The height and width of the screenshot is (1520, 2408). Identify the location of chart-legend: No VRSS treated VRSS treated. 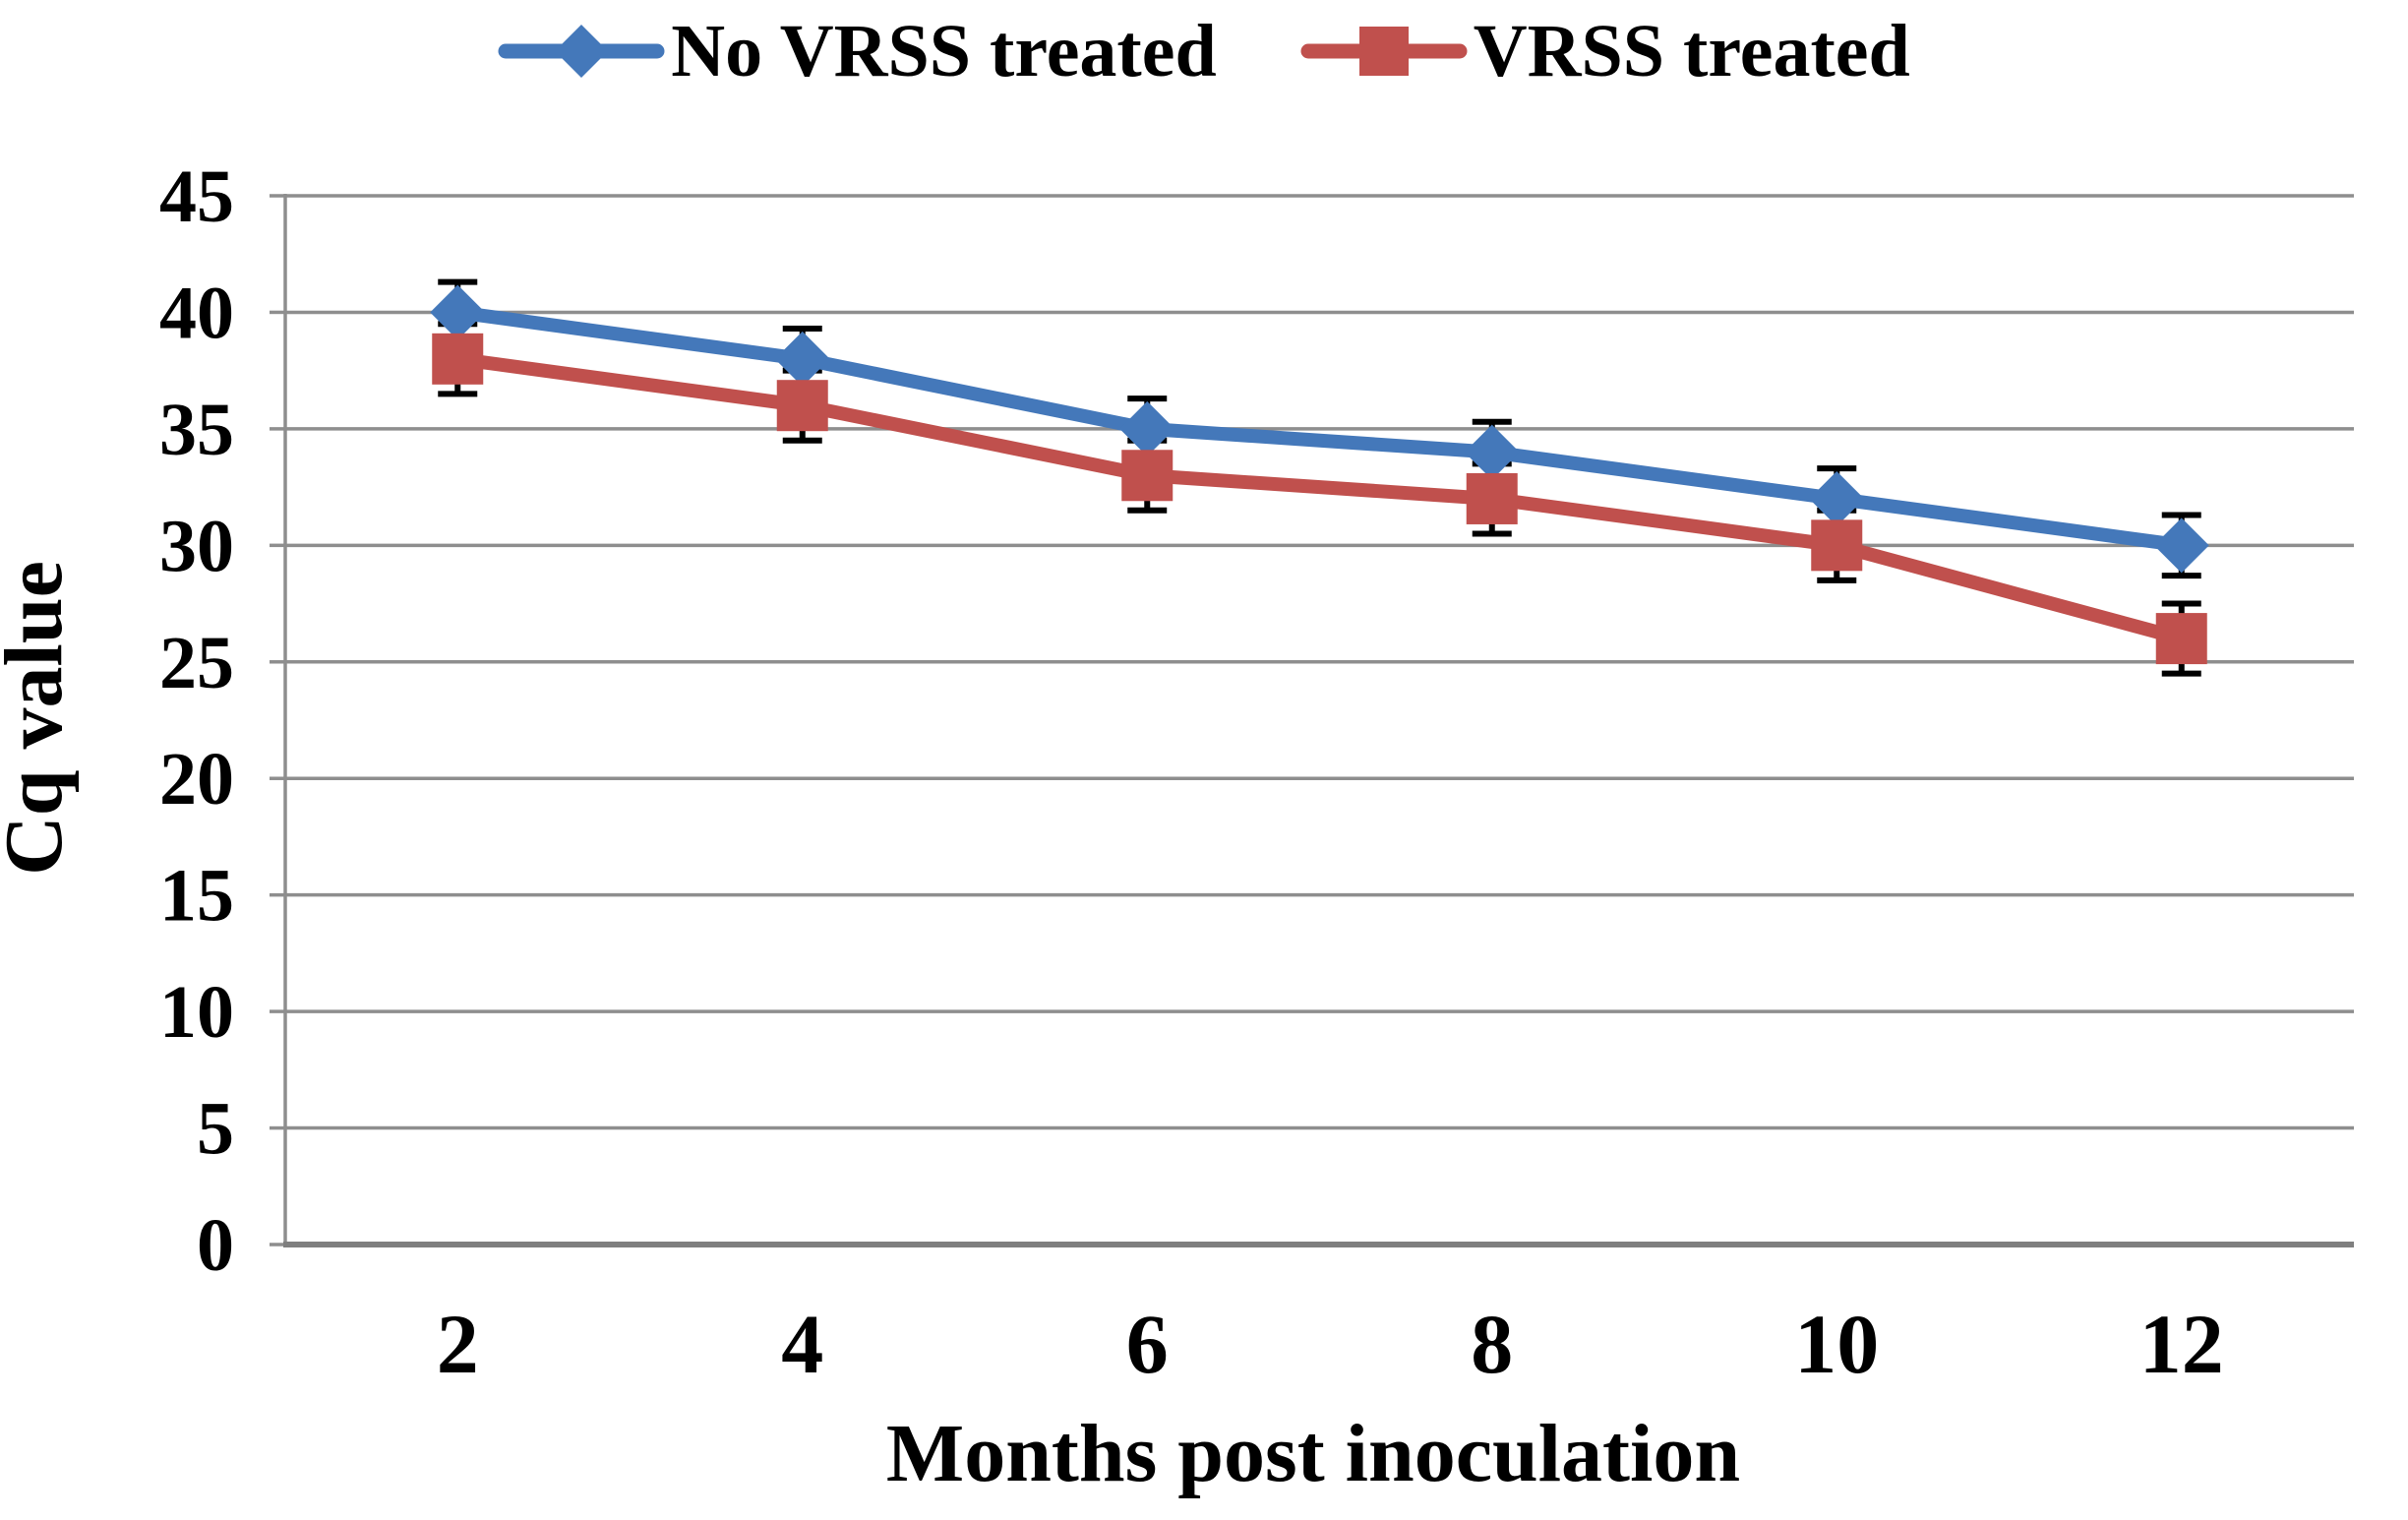
(1204, 51).